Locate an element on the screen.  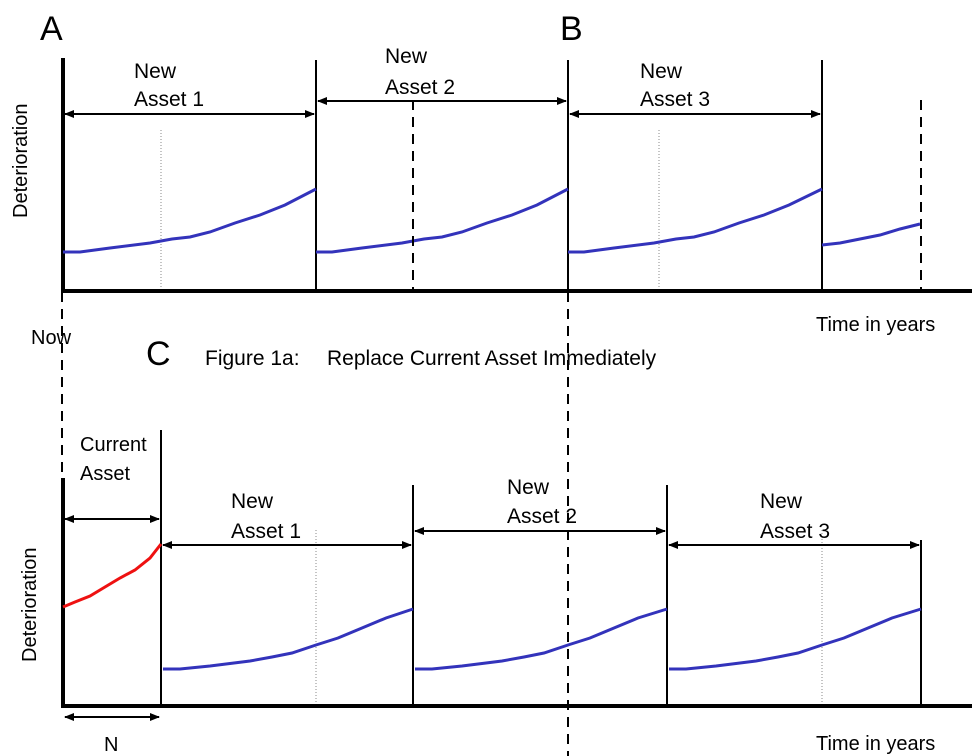
current-asset-label-line2: Asset is located at coordinates (105, 474).